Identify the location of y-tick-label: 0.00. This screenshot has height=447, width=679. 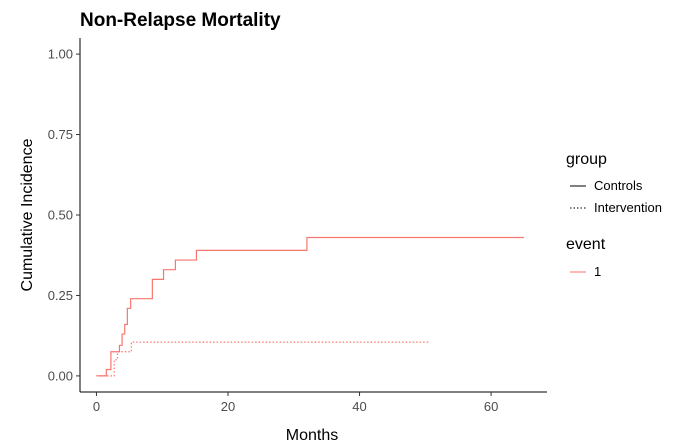
(60, 375).